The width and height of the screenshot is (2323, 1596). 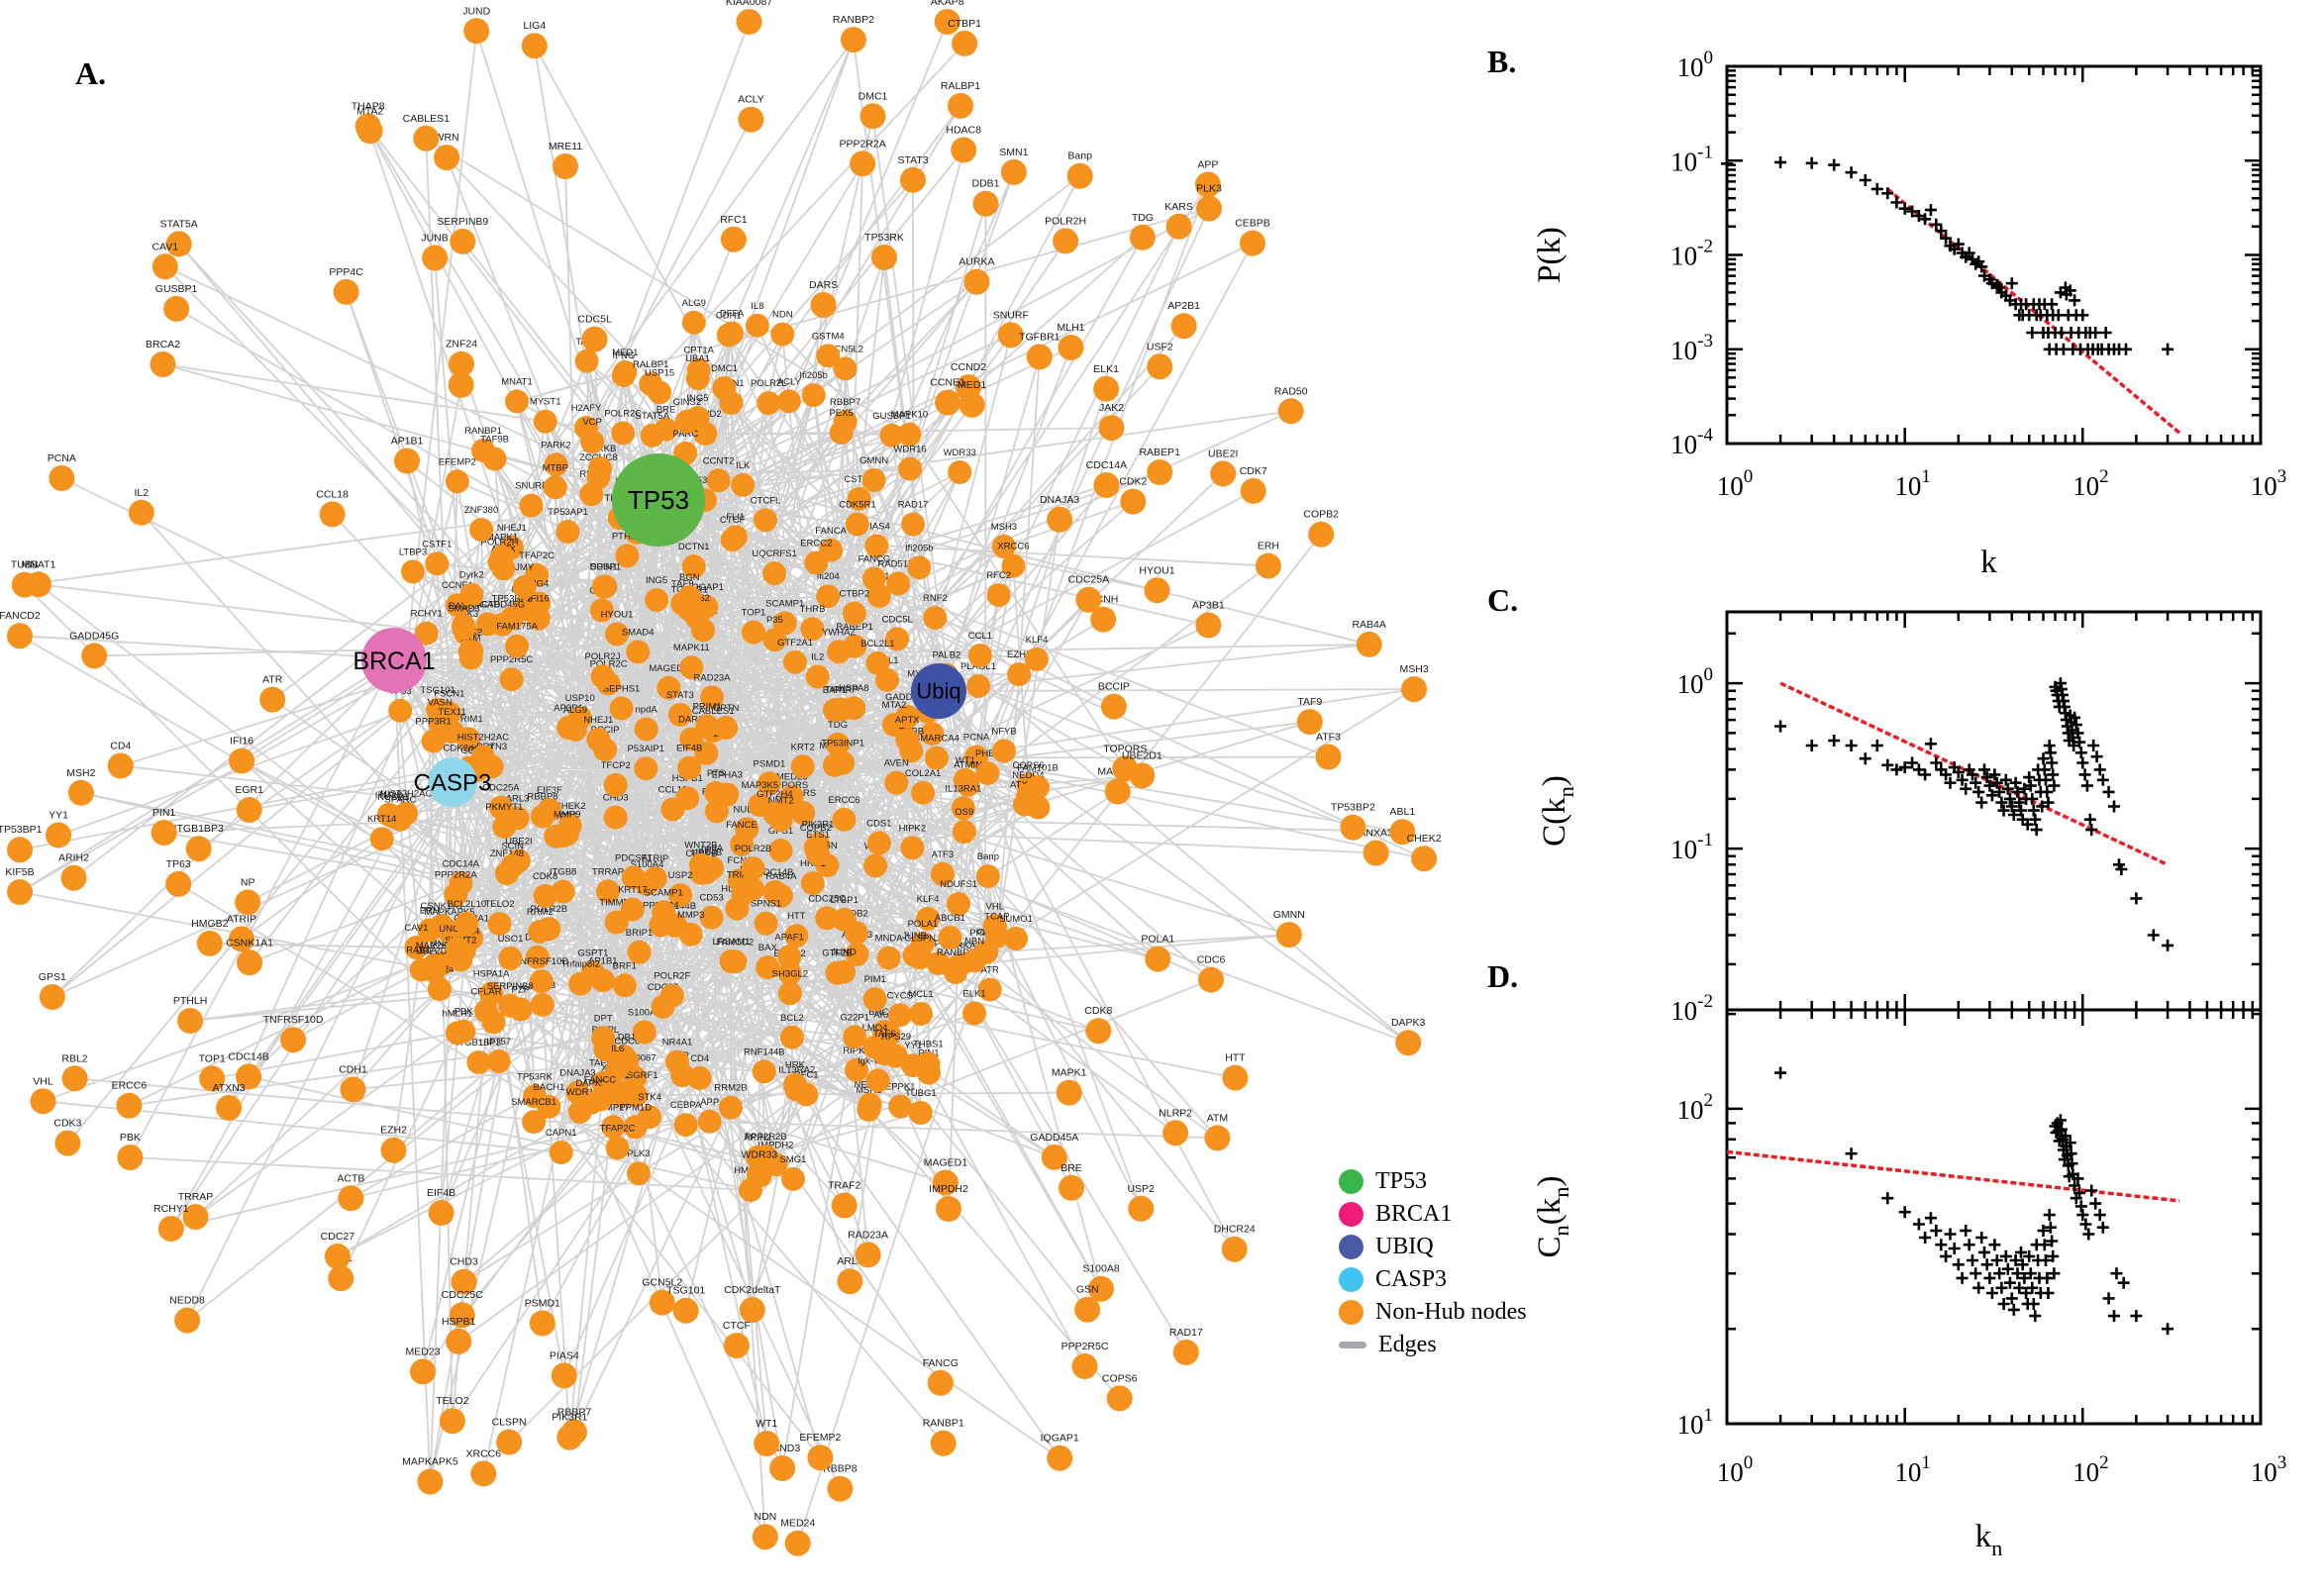 I want to click on node-label: KIAA0087, so click(x=749, y=4).